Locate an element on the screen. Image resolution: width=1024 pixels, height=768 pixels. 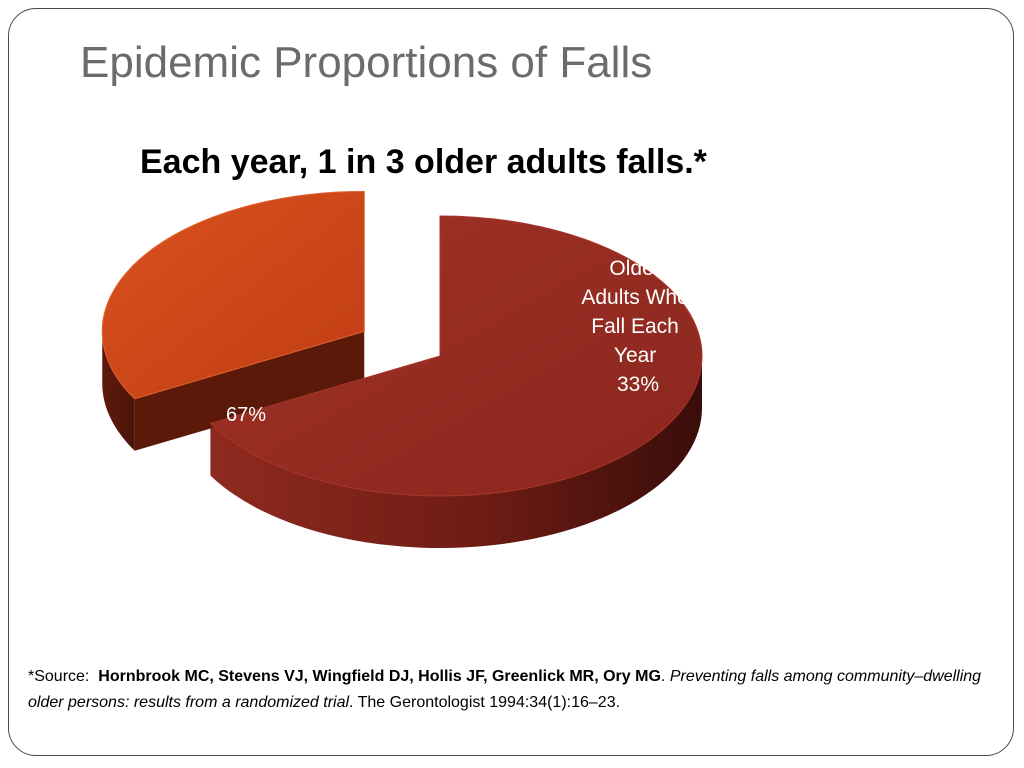
citation-prefix: *Source: is located at coordinates (59, 676).